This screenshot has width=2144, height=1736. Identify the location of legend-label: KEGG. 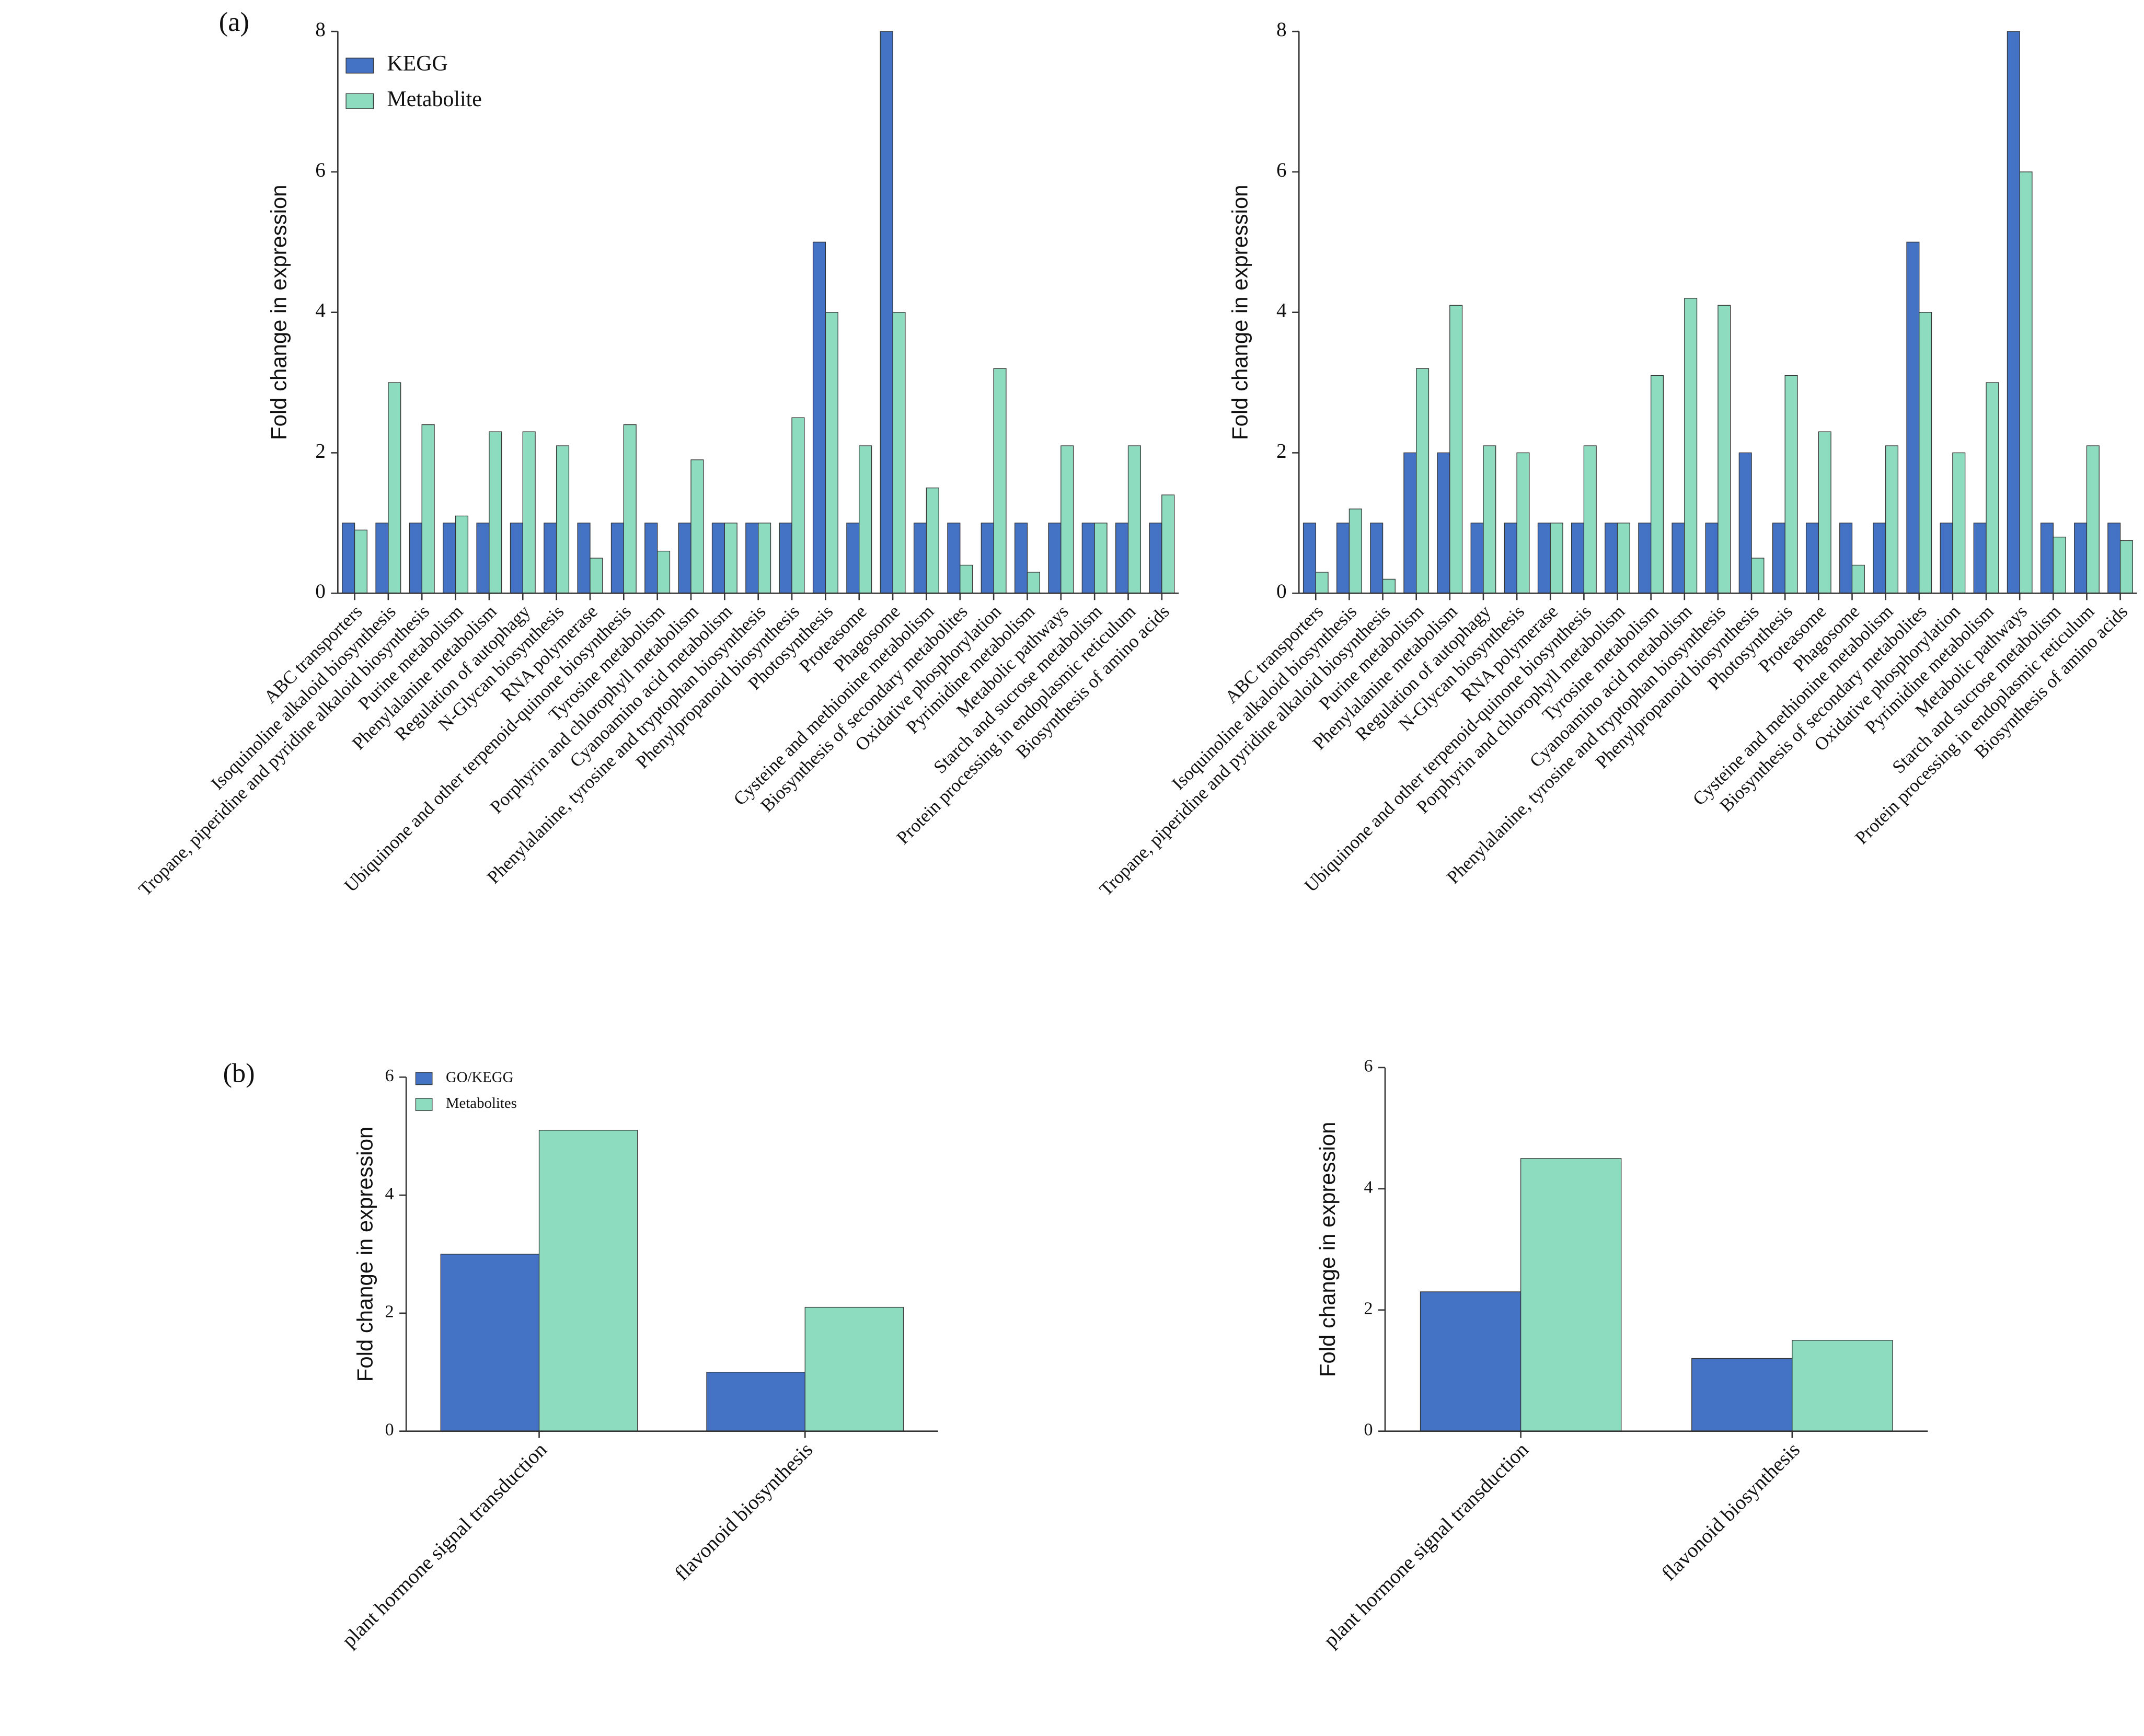
(417, 64).